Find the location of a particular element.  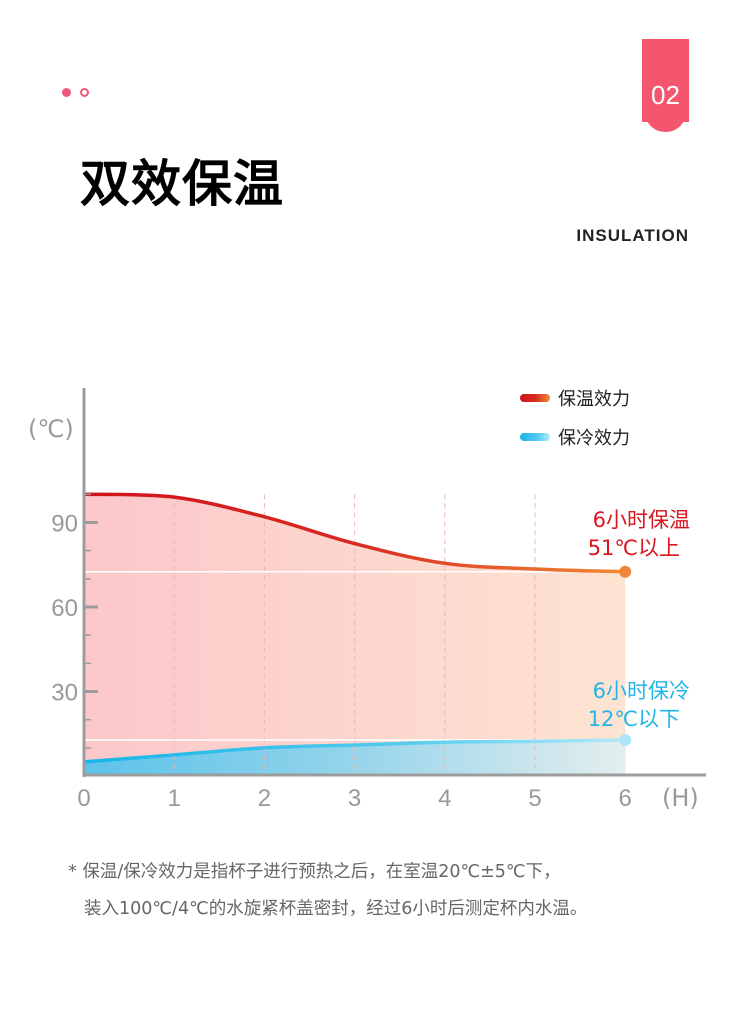

x-tick-label: 5 is located at coordinates (534, 798).